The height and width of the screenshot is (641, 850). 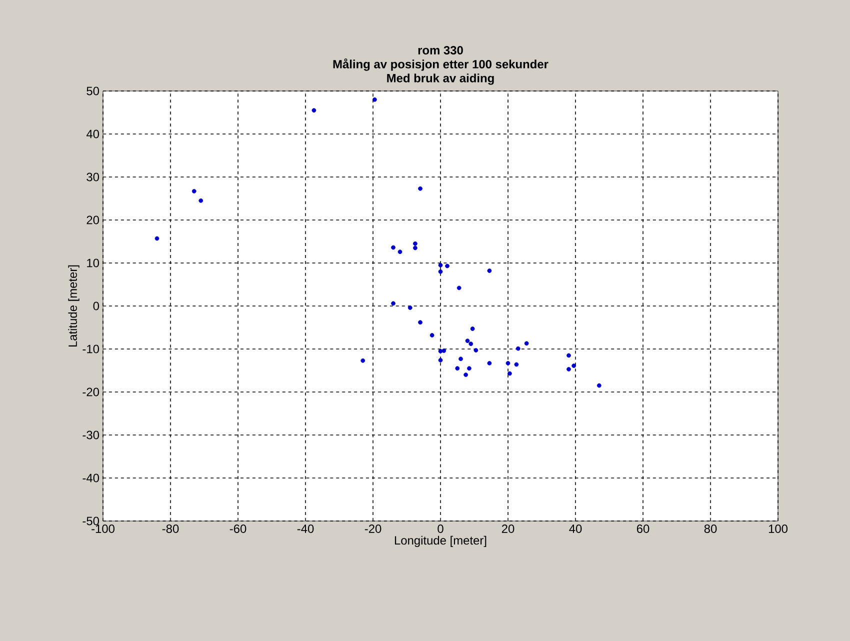 I want to click on x-tick-label: 100, so click(x=778, y=528).